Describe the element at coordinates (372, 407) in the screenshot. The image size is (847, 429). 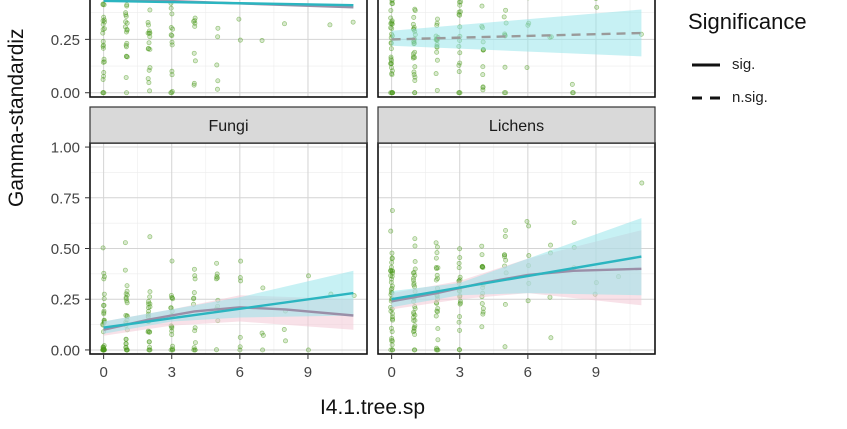
I see `x-axis-title: I4.1.tree.sp` at that location.